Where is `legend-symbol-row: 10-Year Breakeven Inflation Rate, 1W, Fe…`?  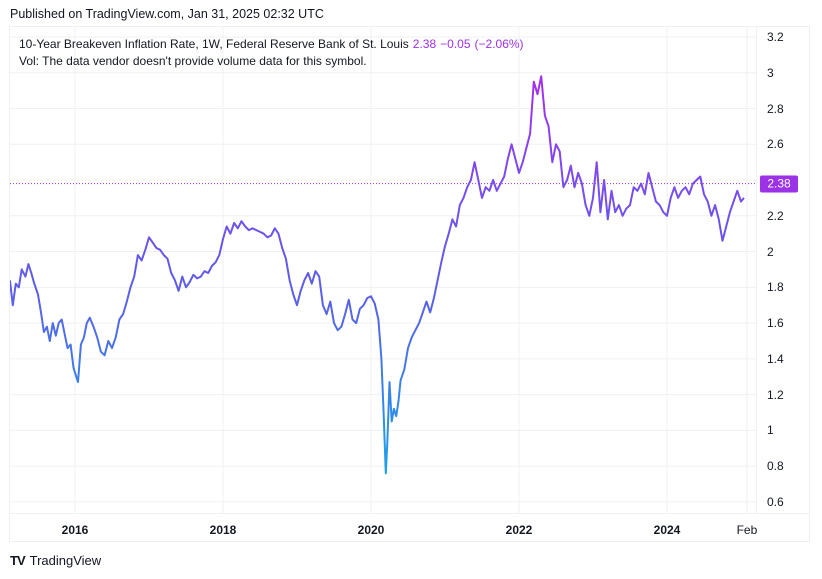 legend-symbol-row: 10-Year Breakeven Inflation Rate, 1W, Fe… is located at coordinates (273, 44).